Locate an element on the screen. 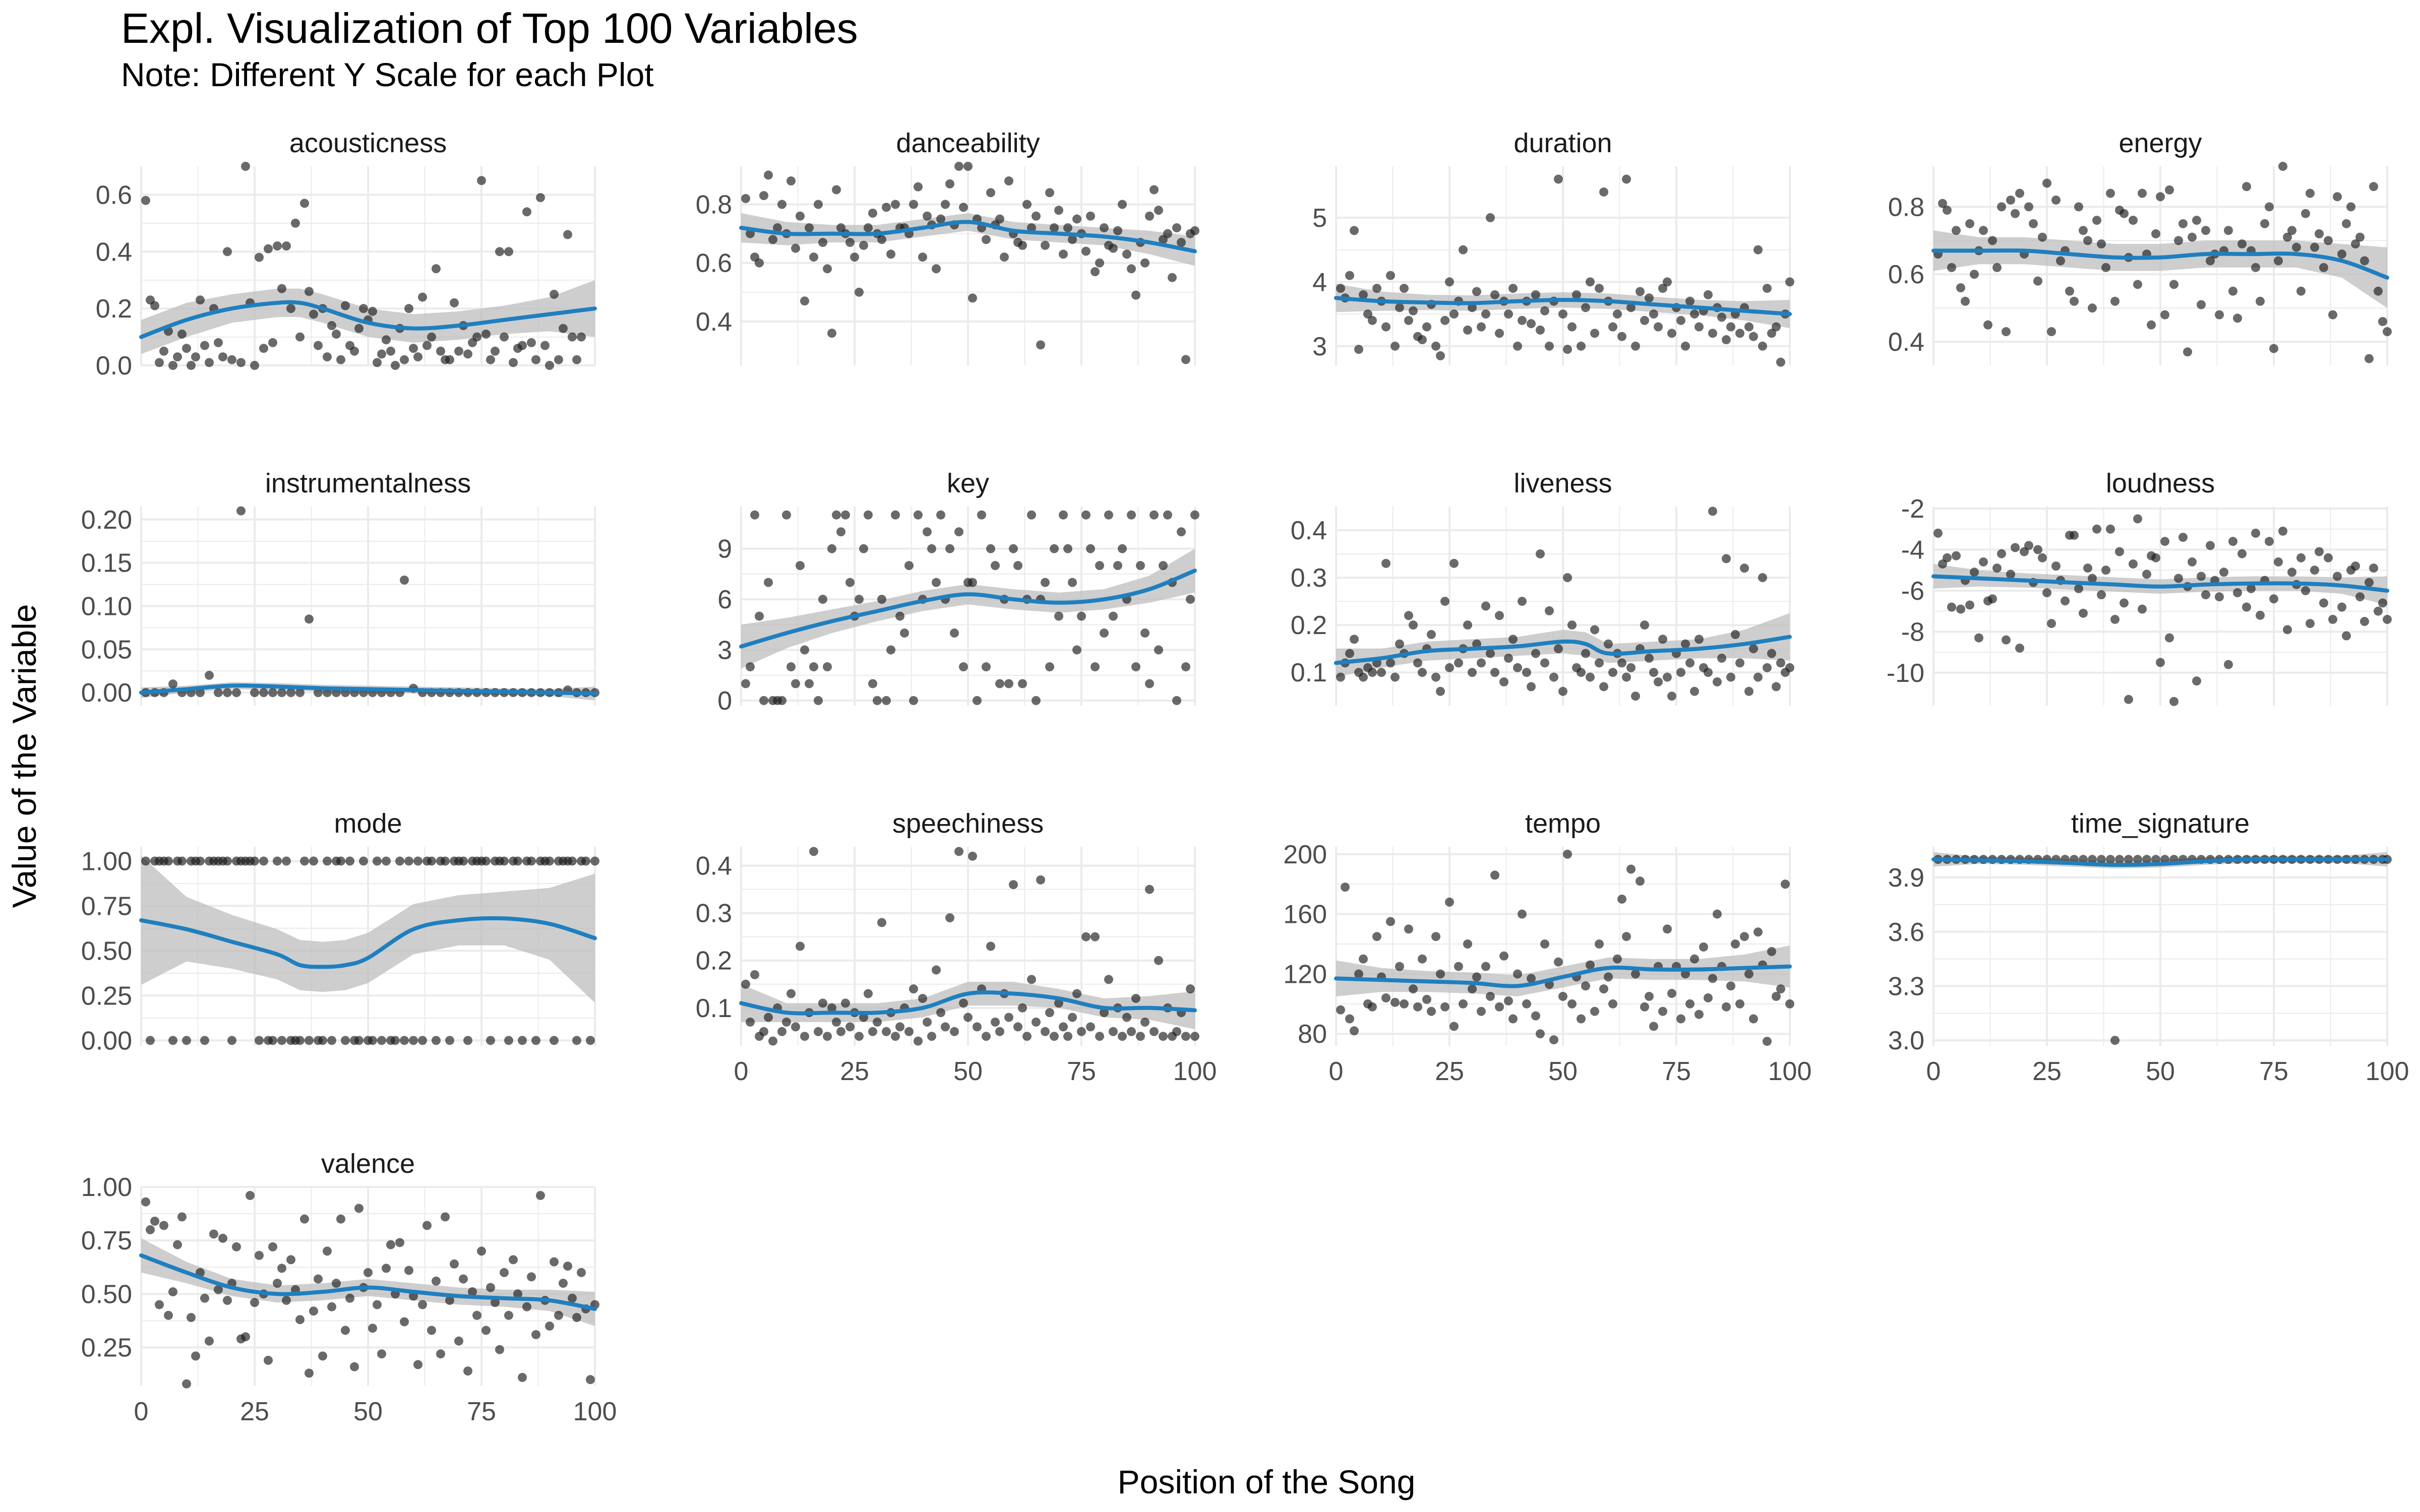 Image resolution: width=2420 pixels, height=1512 pixels. y-tick-label: 3 is located at coordinates (1319, 346).